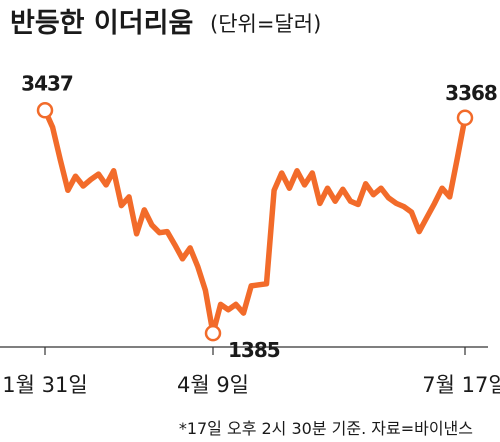  I want to click on x-tick-label: 7월 17일, so click(461, 385).